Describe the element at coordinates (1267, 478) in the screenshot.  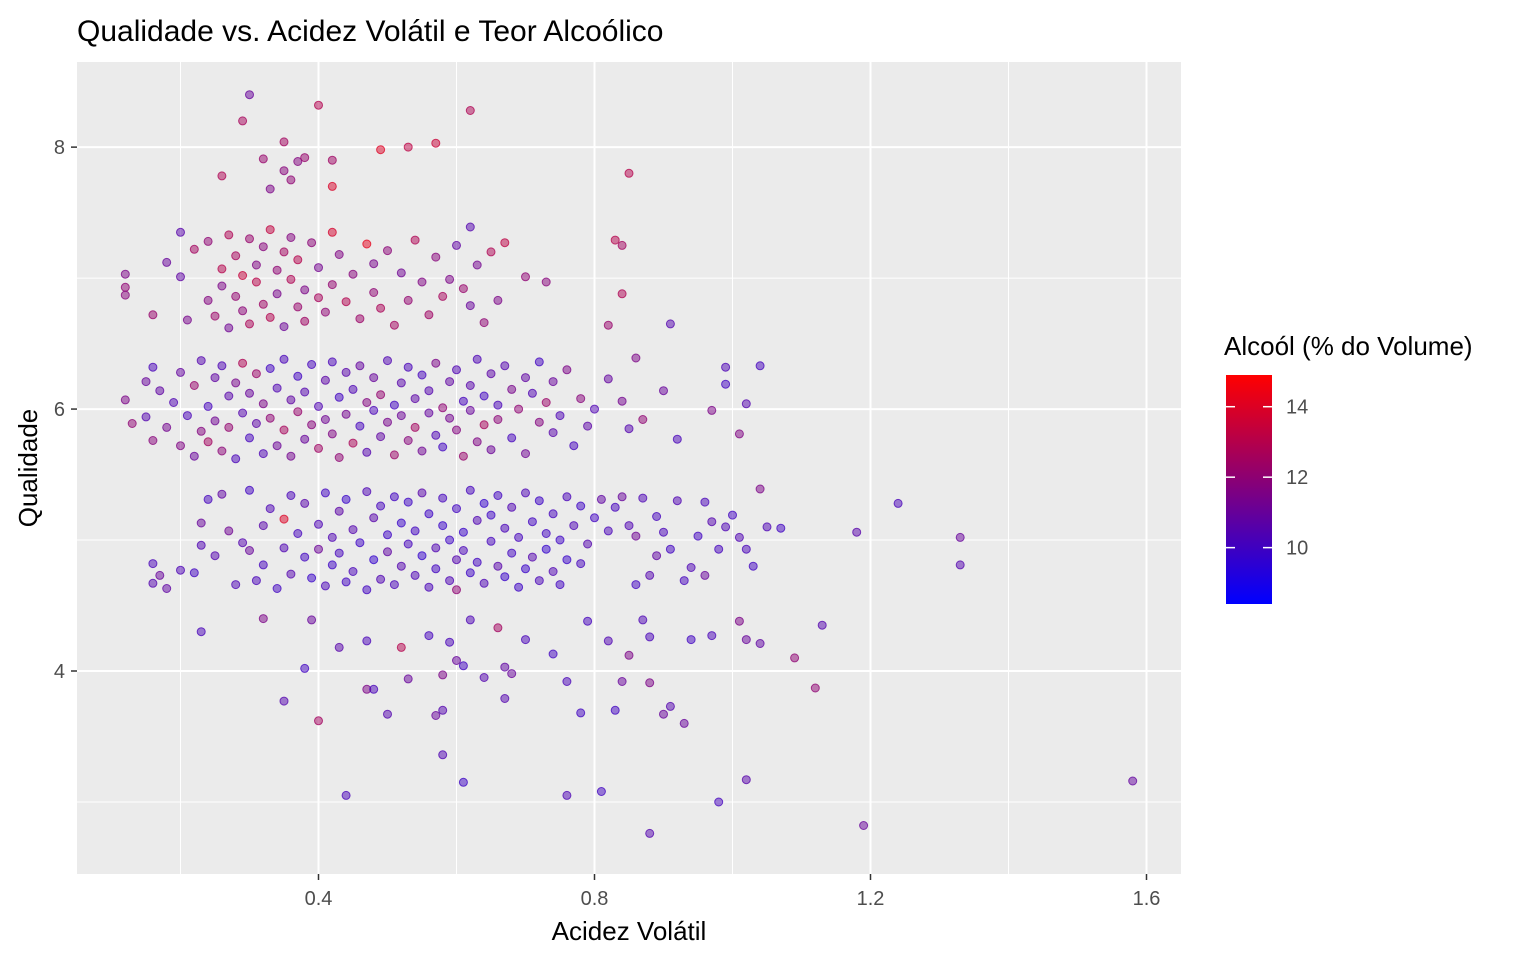
I see `legend-ticks: 10 12 14` at that location.